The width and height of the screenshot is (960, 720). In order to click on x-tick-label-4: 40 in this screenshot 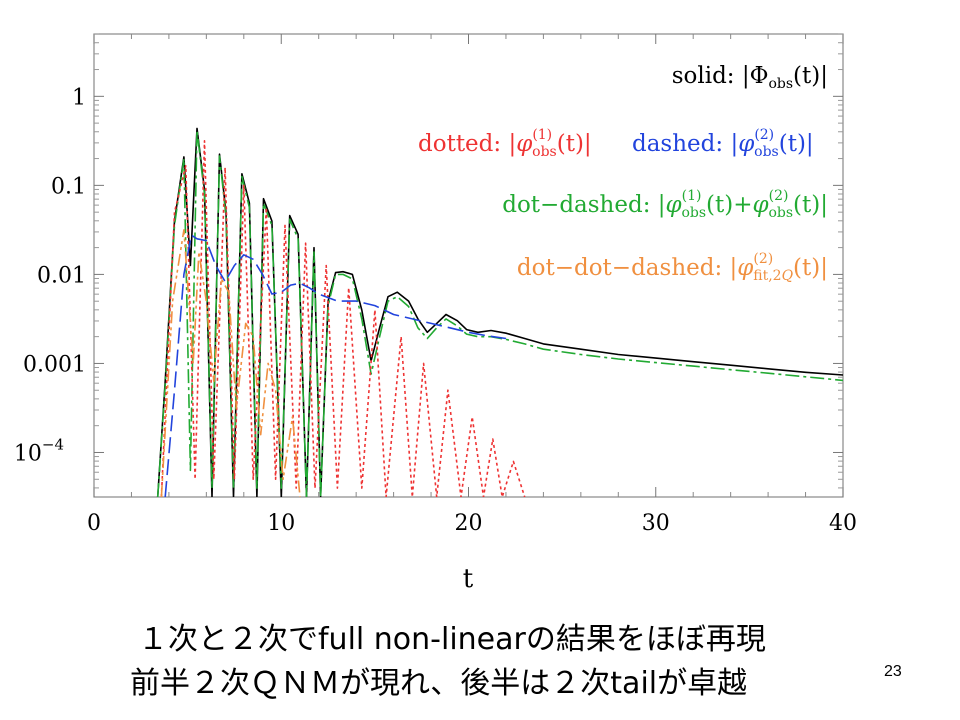, I will do `click(843, 523)`.